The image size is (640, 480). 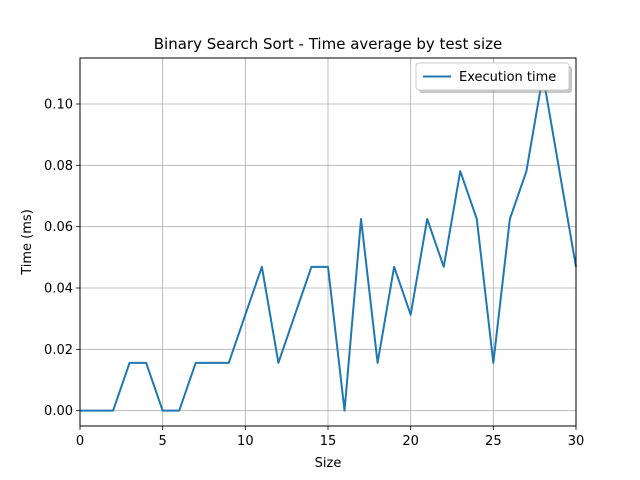 I want to click on y-tick-label: 0.02, so click(x=58, y=350).